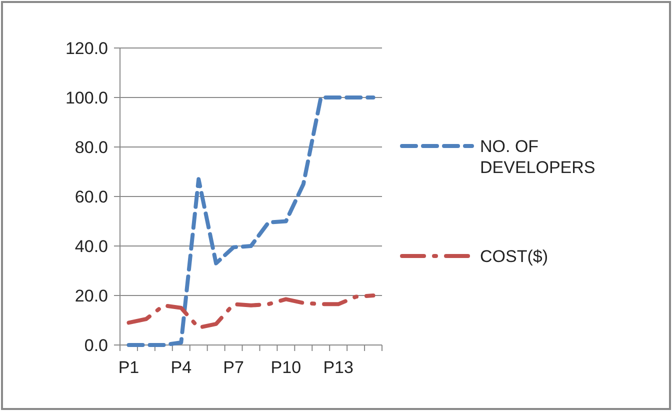  I want to click on legend-label: NO. OF DEVELOPERS, so click(538, 157).